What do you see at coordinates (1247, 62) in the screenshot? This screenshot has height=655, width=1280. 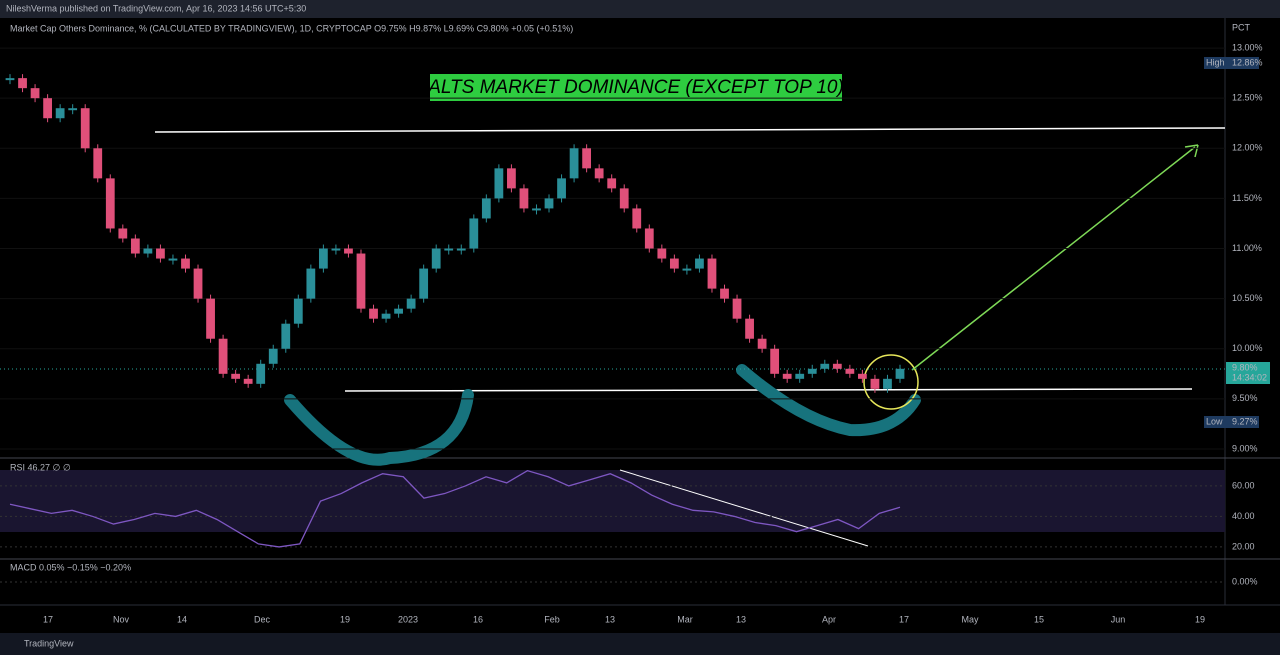 I see `high-value: 12.86%` at bounding box center [1247, 62].